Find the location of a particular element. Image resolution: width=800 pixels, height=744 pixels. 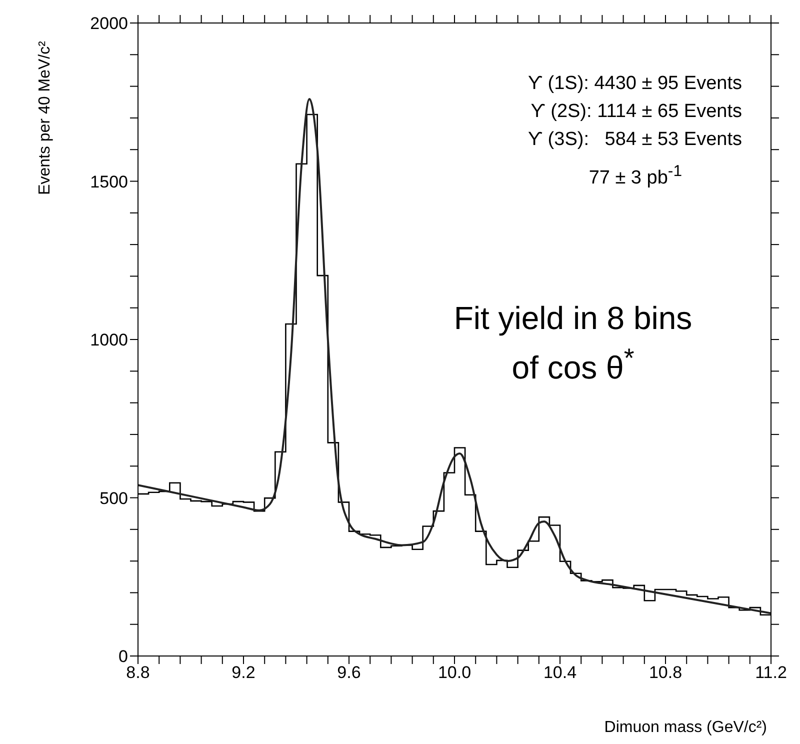

y-tick-label: 2000 is located at coordinates (109, 24).